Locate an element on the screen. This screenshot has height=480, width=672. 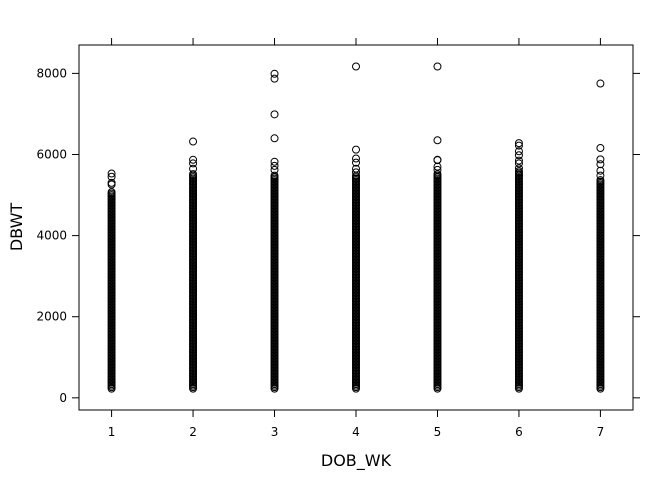
x-tick-label: 5 is located at coordinates (438, 432).